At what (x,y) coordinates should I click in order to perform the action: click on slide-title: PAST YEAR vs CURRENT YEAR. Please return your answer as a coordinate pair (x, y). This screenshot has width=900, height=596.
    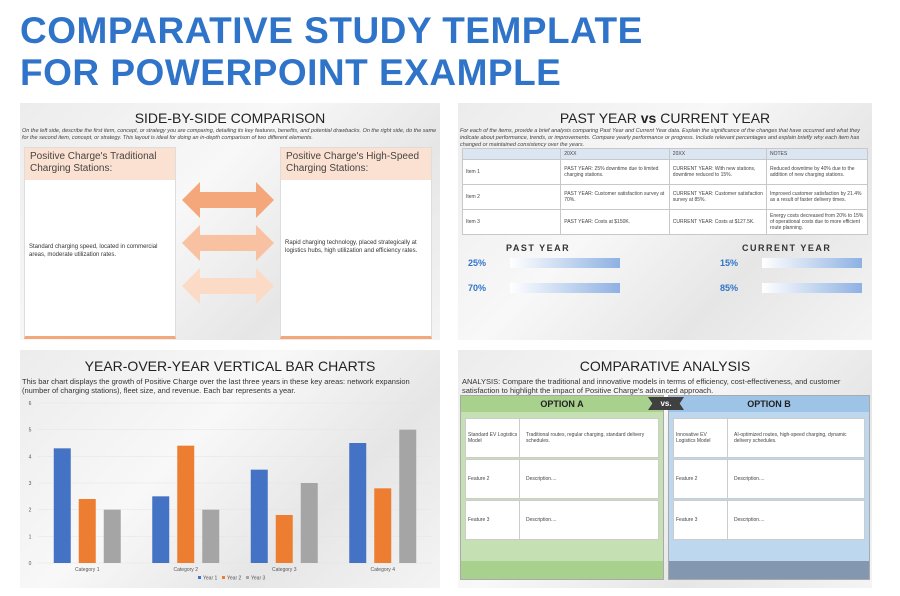
    Looking at the image, I should click on (665, 118).